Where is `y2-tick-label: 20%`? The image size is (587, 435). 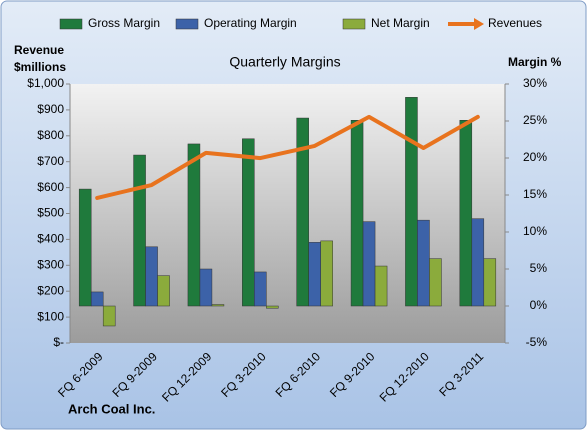
y2-tick-label: 20% is located at coordinates (535, 157).